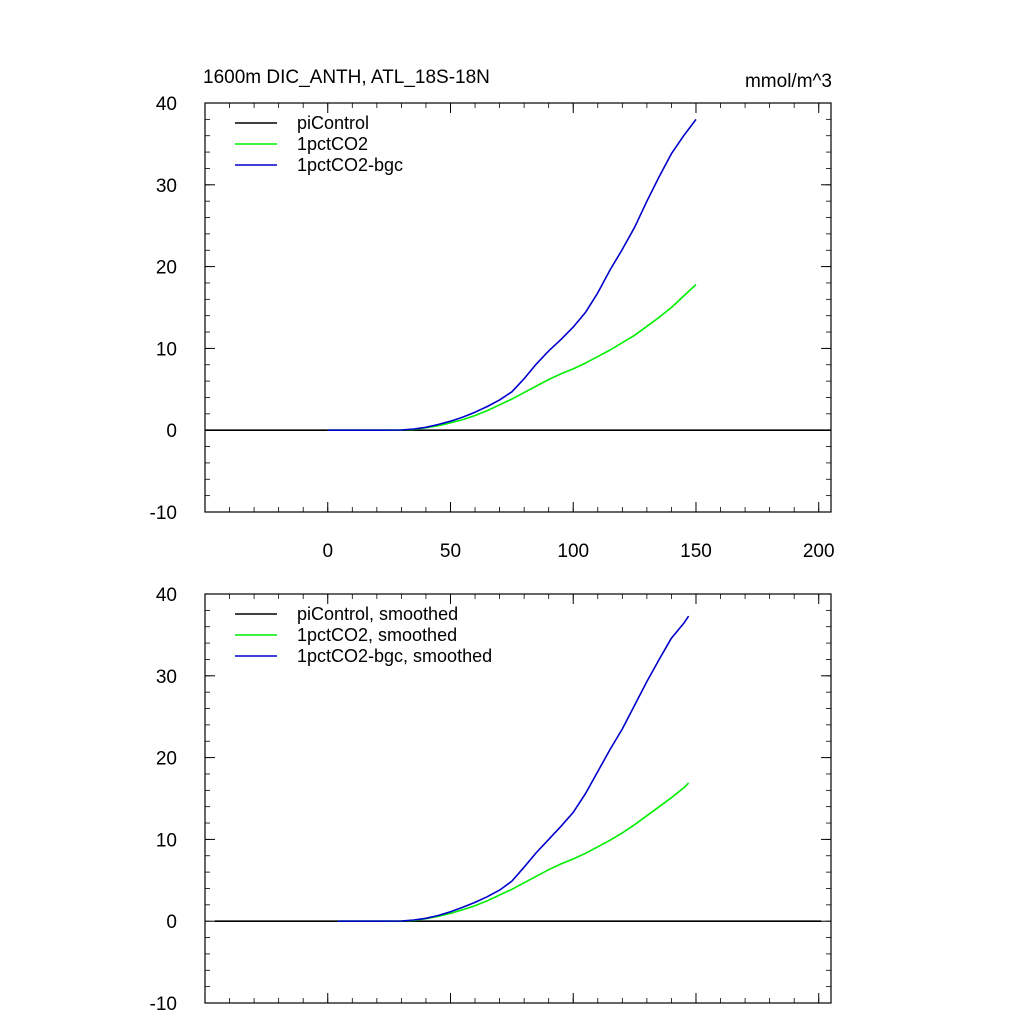 Image resolution: width=1024 pixels, height=1024 pixels. What do you see at coordinates (788, 81) in the screenshot?
I see `units-label: mmol/m^3` at bounding box center [788, 81].